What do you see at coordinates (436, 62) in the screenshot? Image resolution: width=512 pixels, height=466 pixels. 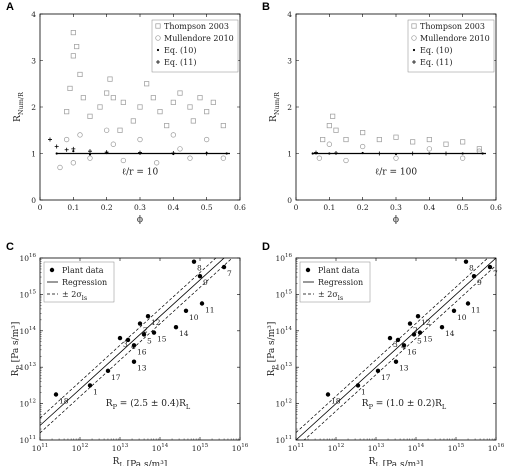 I see `legend-label: Eq. (11)` at bounding box center [436, 62].